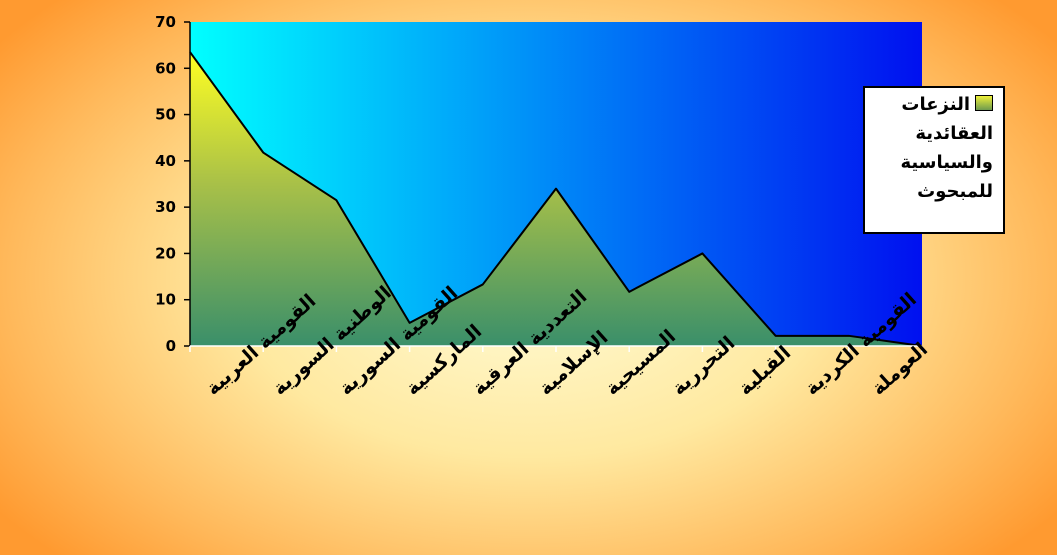 The width and height of the screenshot is (1057, 555). What do you see at coordinates (165, 300) in the screenshot?
I see `y-tick-label: 10` at bounding box center [165, 300].